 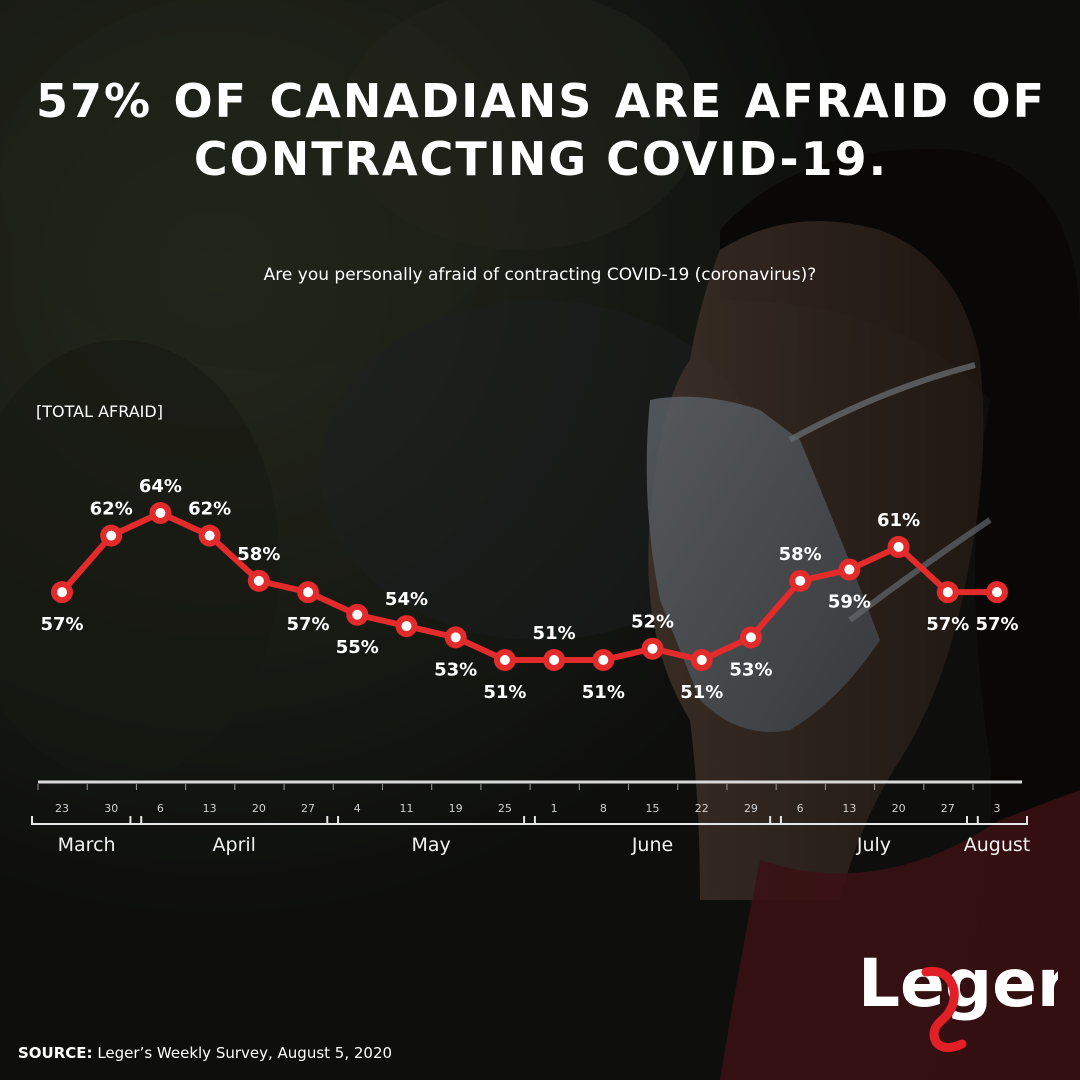 What do you see at coordinates (531, 836) in the screenshot?
I see `month-groups: March April May June July August` at bounding box center [531, 836].